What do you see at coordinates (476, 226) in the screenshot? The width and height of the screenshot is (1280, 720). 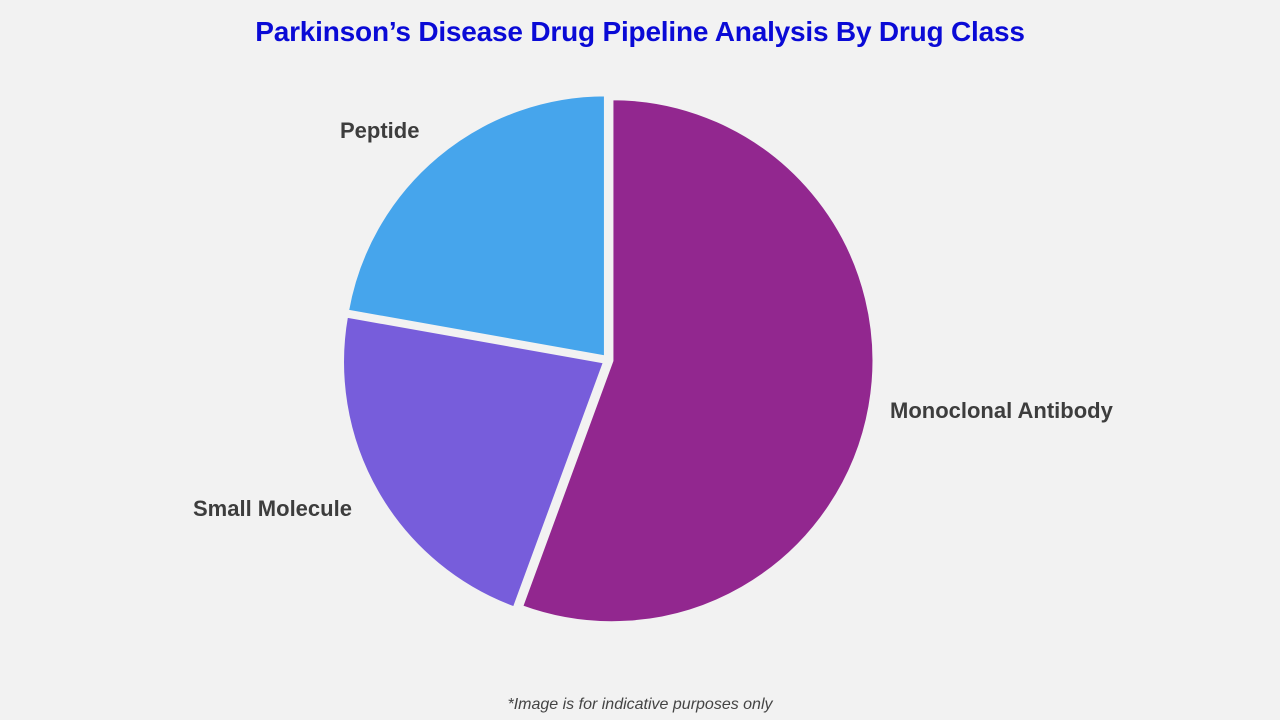 I see `pie-slice-peptide` at bounding box center [476, 226].